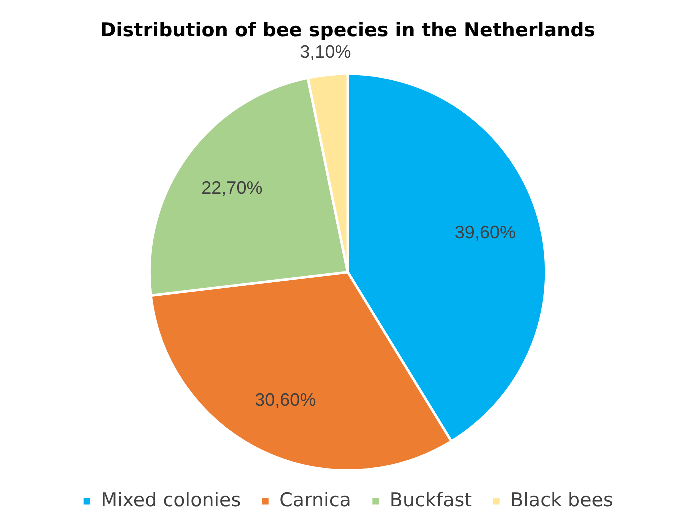  What do you see at coordinates (285, 400) in the screenshot?
I see `data-label: 30,60%` at bounding box center [285, 400].